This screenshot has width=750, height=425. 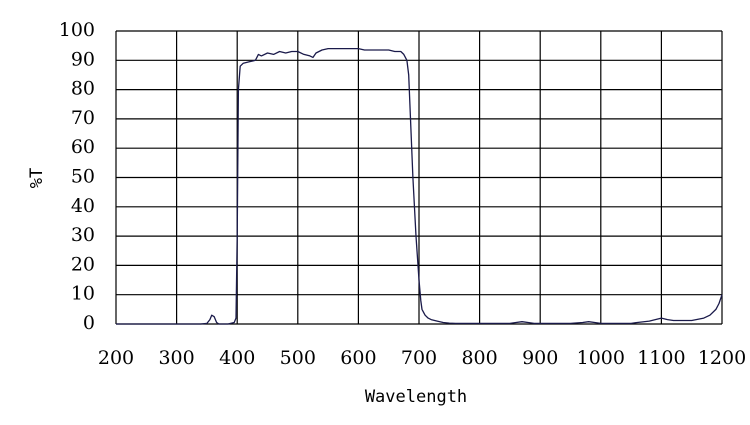 What do you see at coordinates (83, 264) in the screenshot?
I see `y-tick-label: 20` at bounding box center [83, 264].